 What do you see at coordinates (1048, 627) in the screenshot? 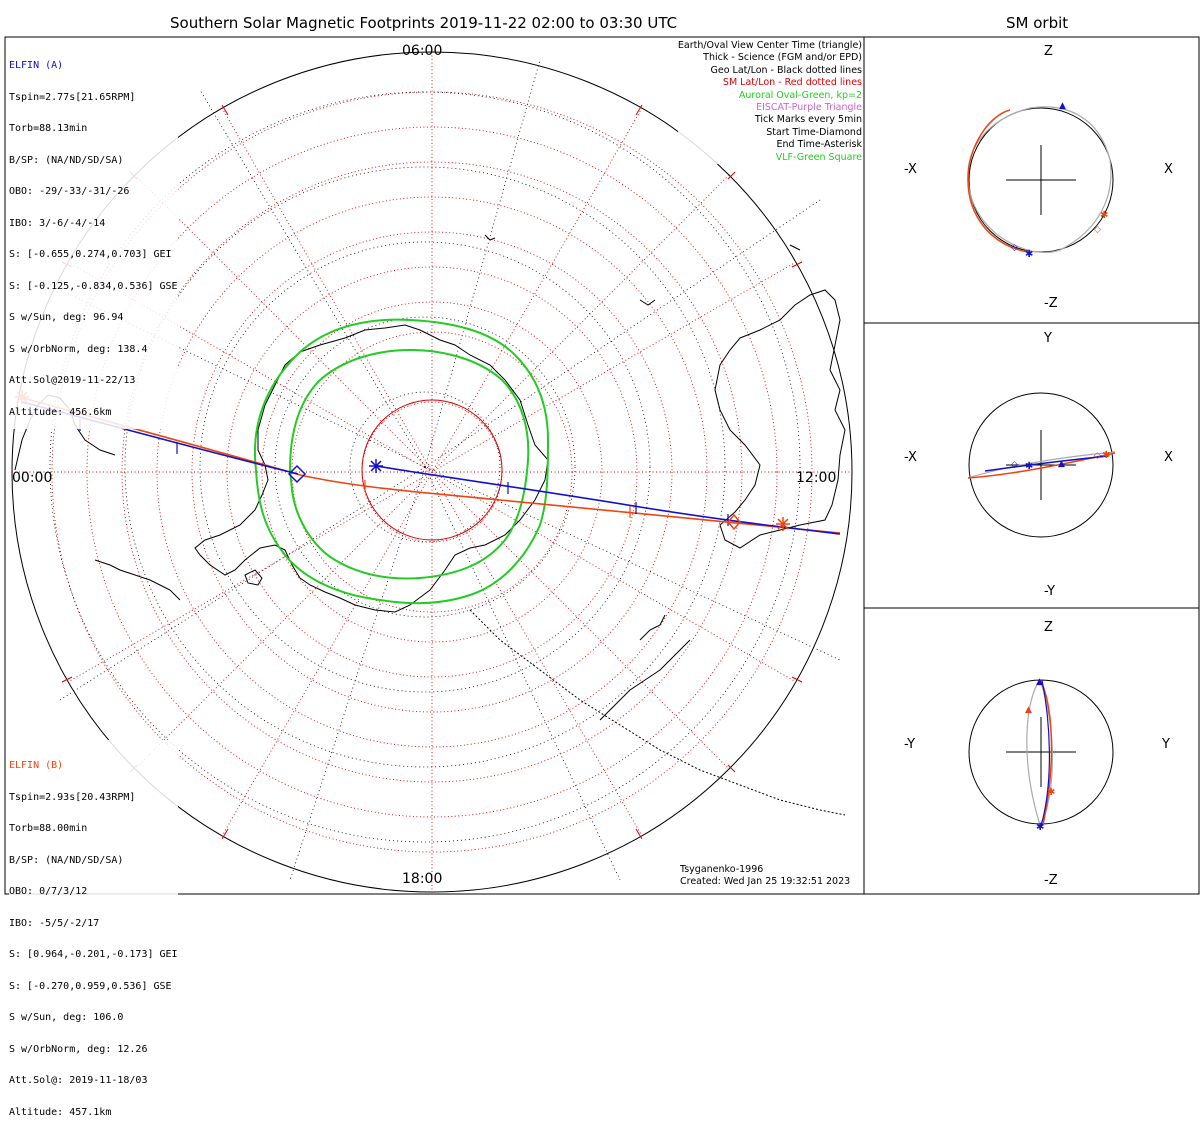
I see `panel-yz-top-label: Z` at bounding box center [1048, 627].